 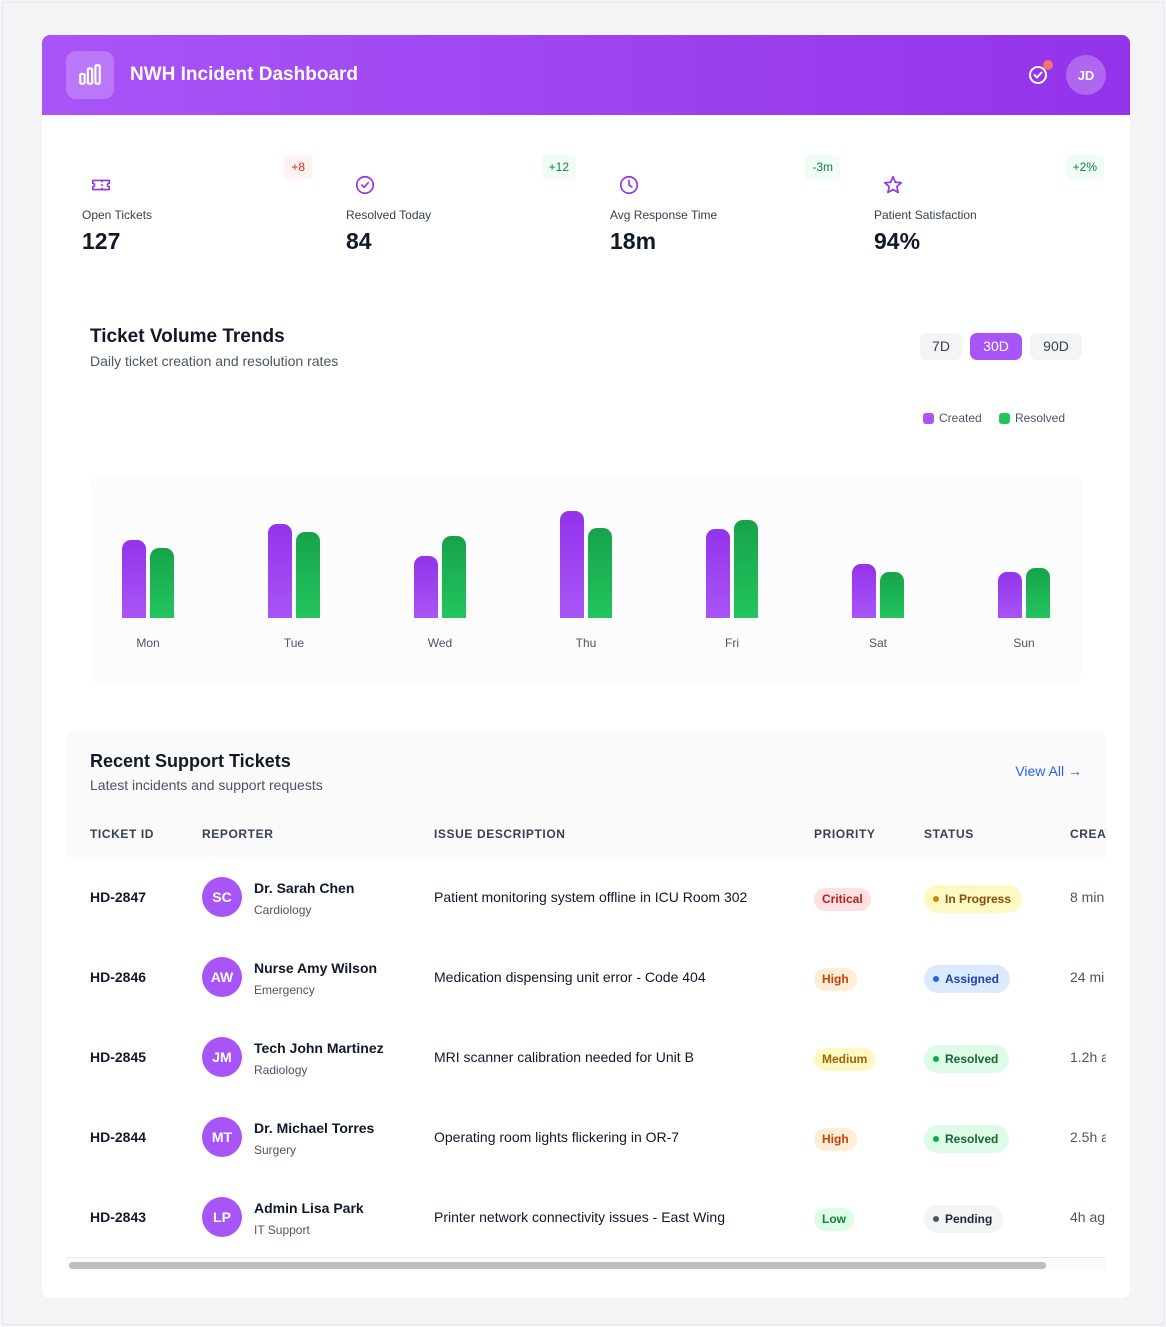 I want to click on star-icon, so click(x=894, y=185).